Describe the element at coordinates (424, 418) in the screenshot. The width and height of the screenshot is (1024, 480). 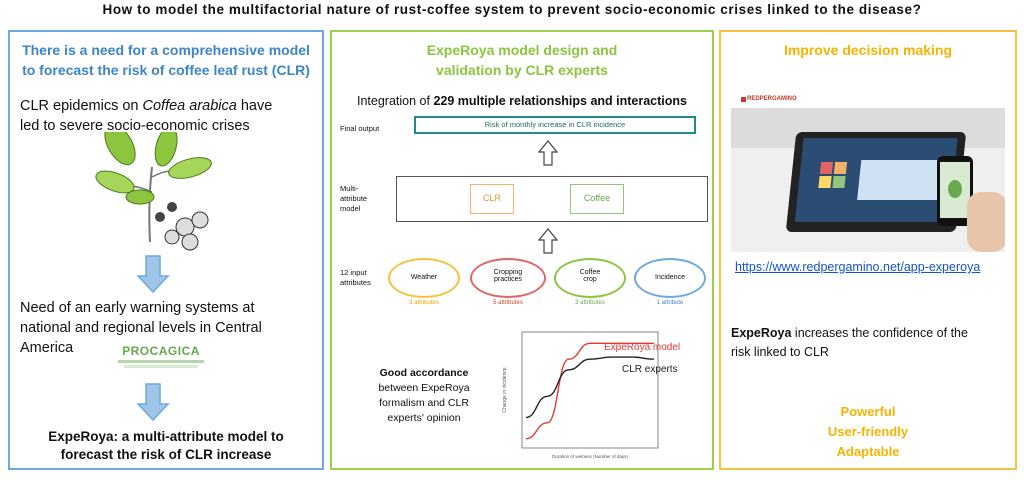
I see `accordance-line4: experts' opinion` at that location.